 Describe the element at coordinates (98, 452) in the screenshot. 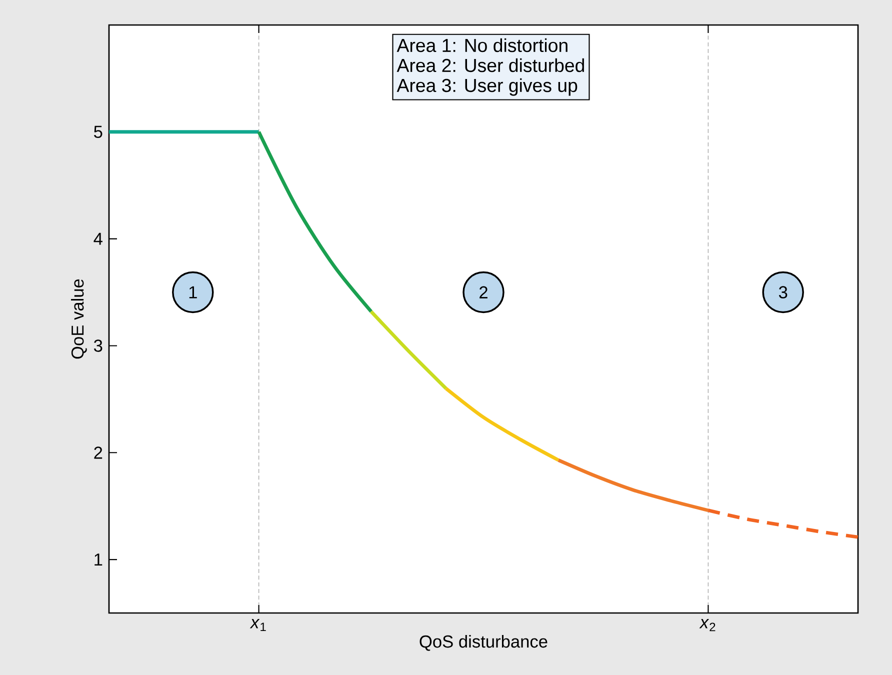

I see `y-tick-label: 2` at that location.